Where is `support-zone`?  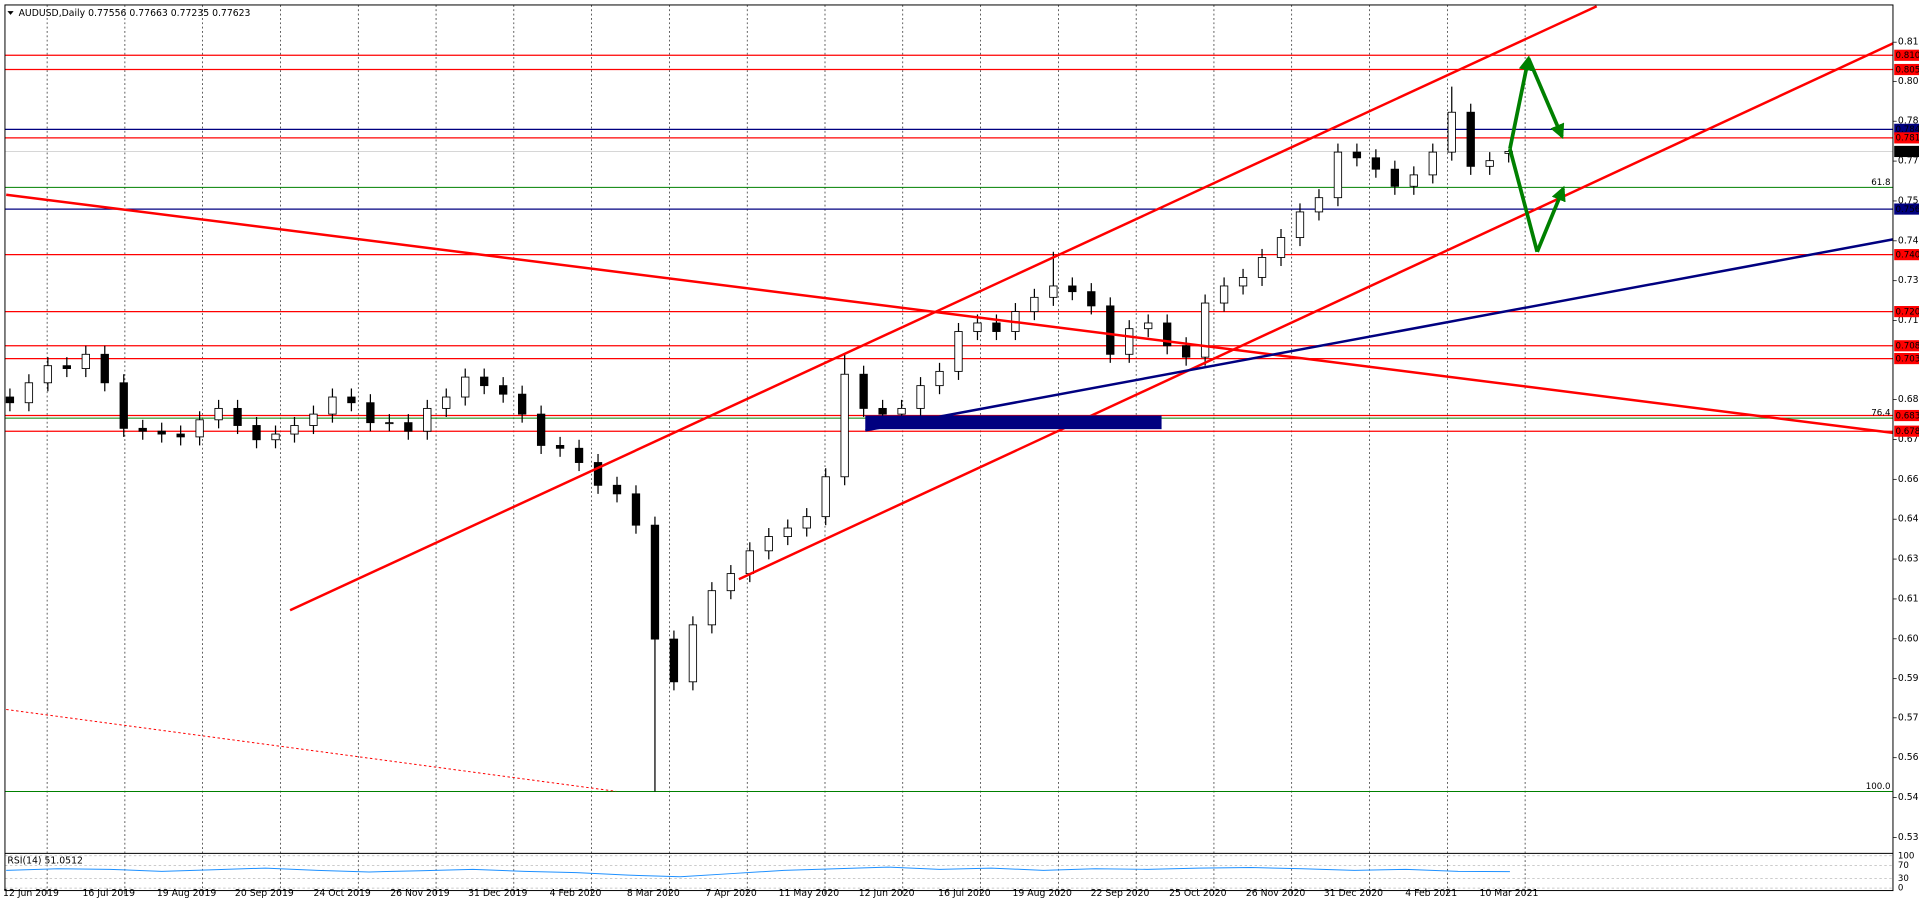
support-zone is located at coordinates (1013, 422).